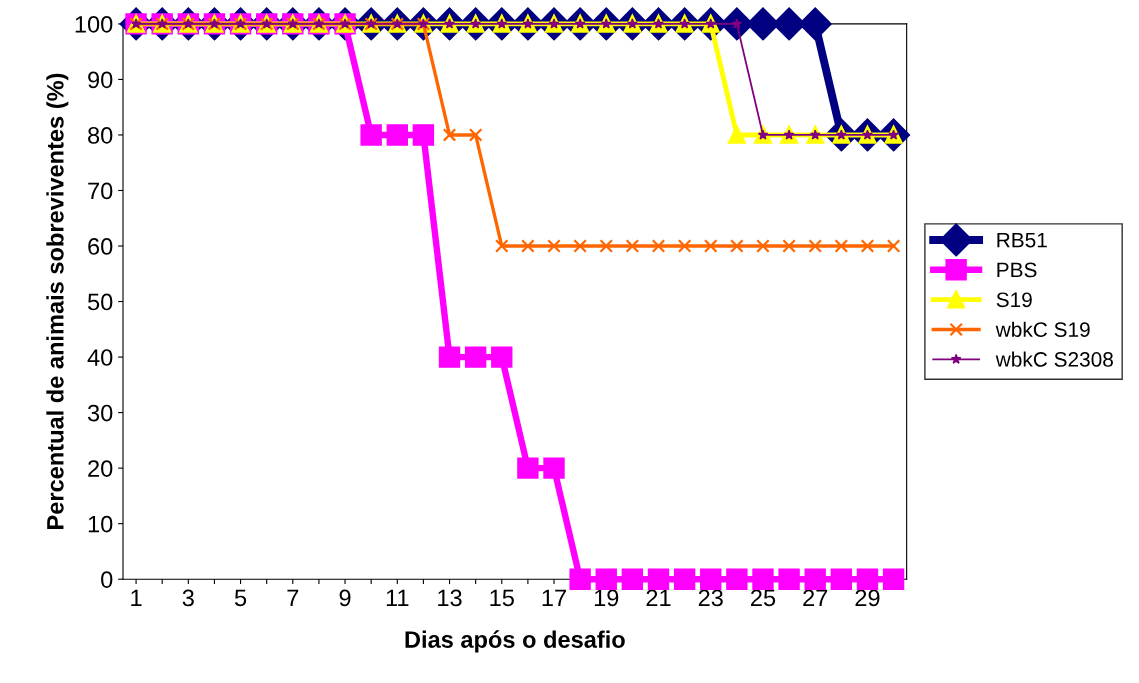 This screenshot has height=683, width=1139. I want to click on y-tick-label: 70, so click(100, 191).